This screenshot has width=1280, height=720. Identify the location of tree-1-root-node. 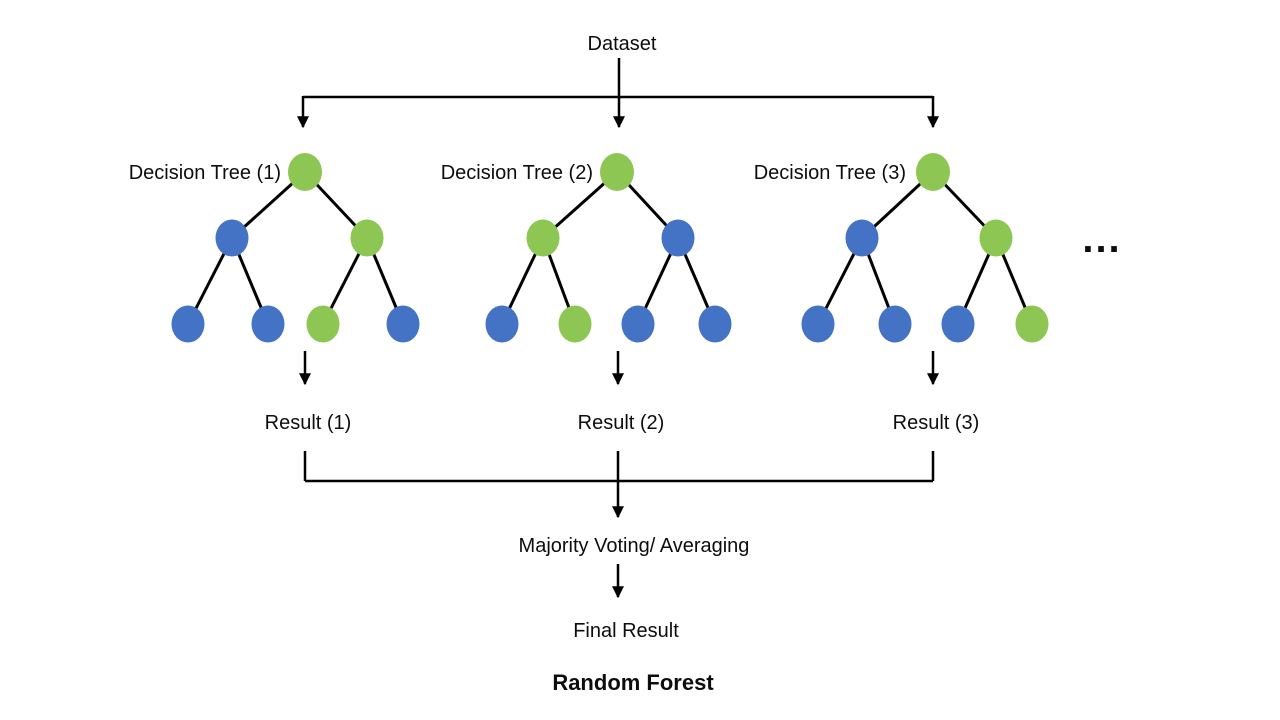
(305, 172).